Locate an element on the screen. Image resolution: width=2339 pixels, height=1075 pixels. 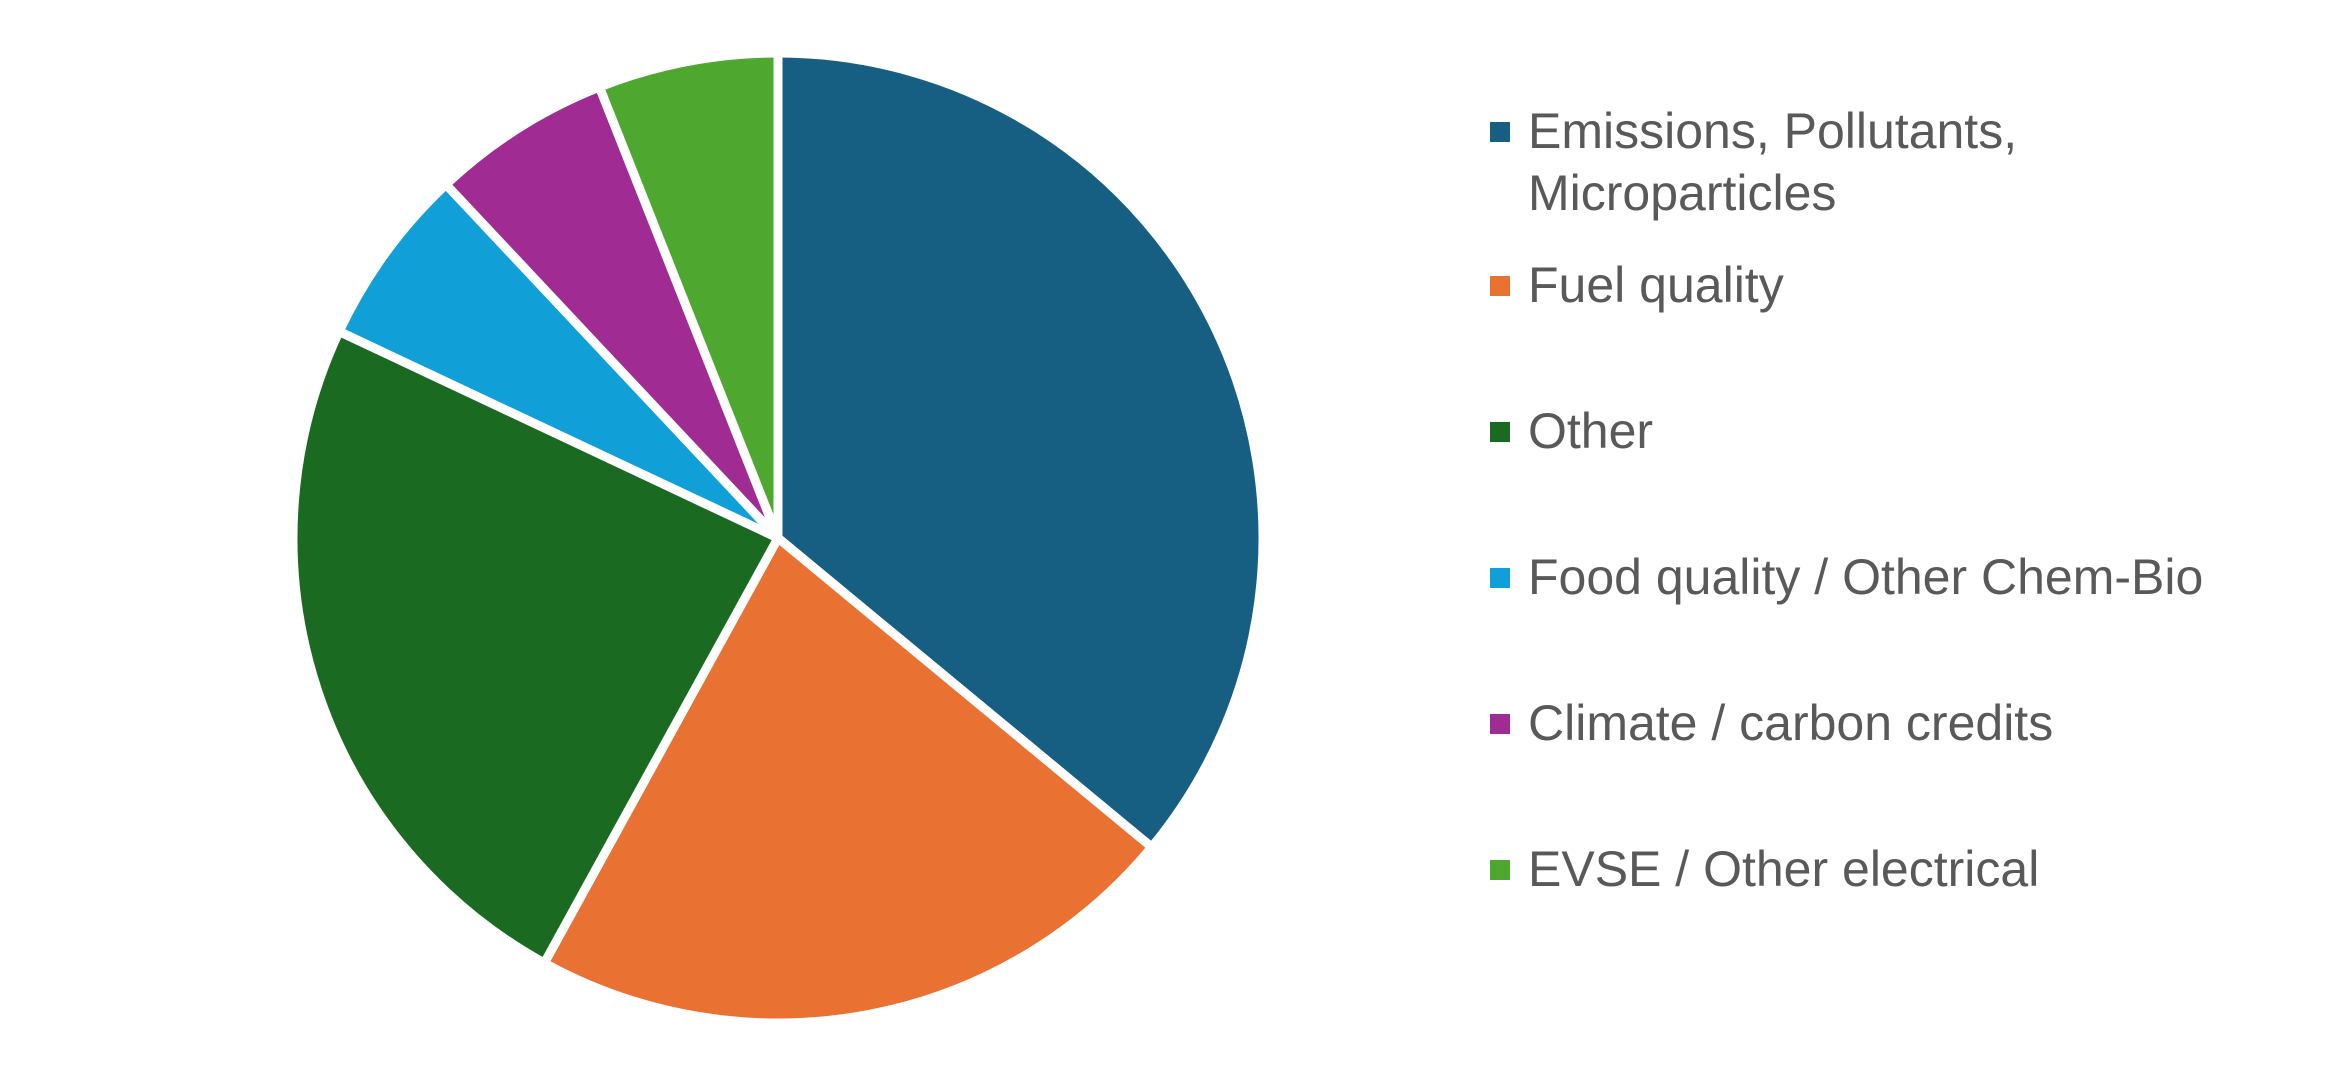
legend-label: Fuel quality is located at coordinates (1656, 285).